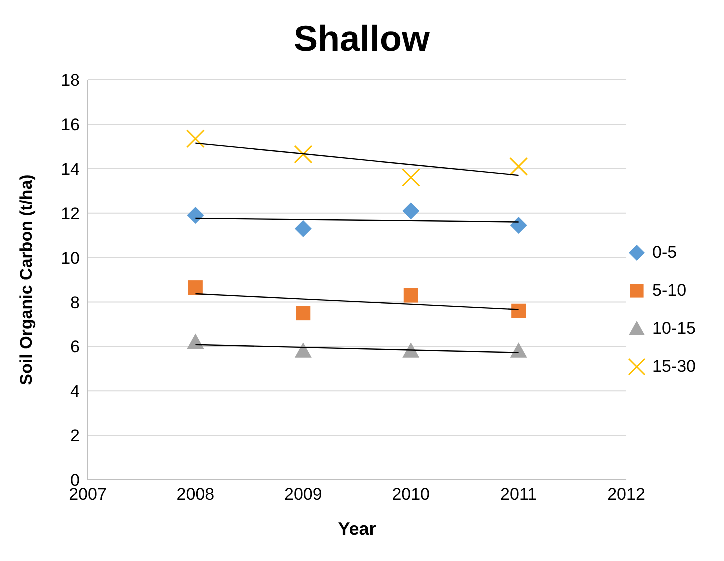 This screenshot has width=724, height=561. I want to click on x-tick-label: 2007, so click(88, 494).